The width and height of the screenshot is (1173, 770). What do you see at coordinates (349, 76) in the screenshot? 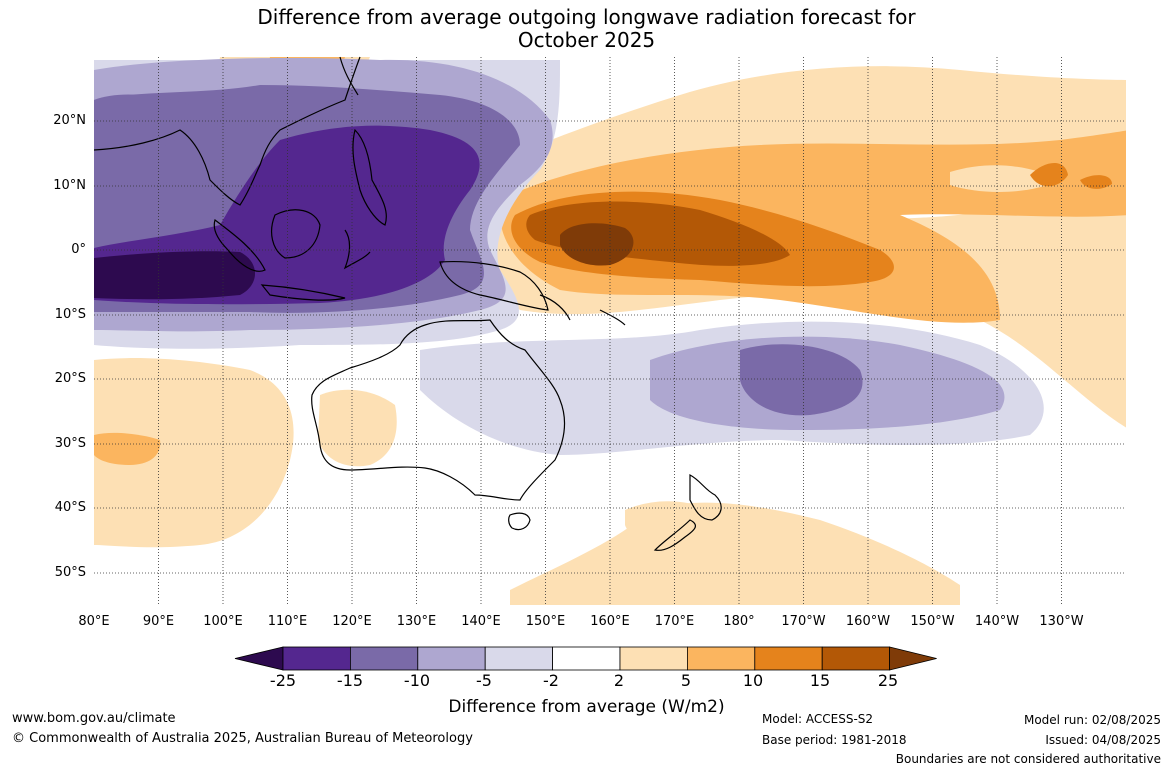
I see `japan-coastline` at bounding box center [349, 76].